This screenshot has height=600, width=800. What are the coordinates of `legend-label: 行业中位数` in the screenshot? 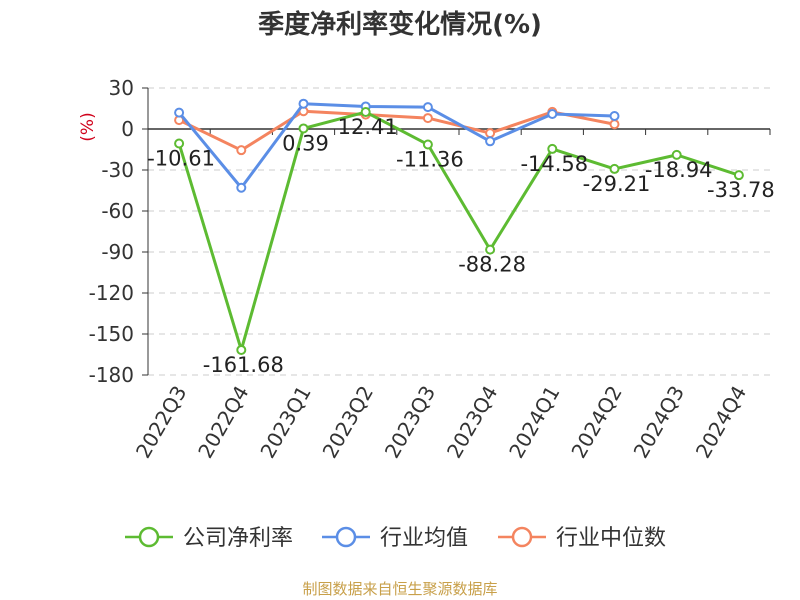 It's located at (611, 538).